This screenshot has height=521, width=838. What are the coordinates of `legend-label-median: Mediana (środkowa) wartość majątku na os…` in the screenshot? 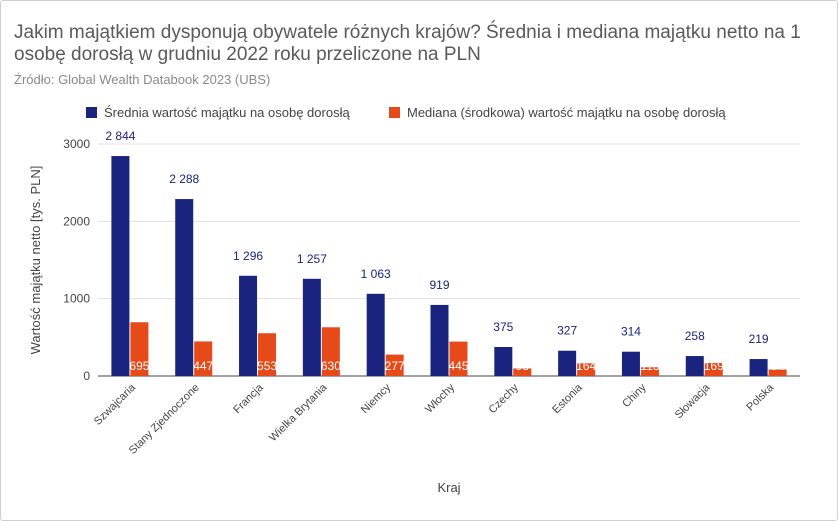 It's located at (566, 112).